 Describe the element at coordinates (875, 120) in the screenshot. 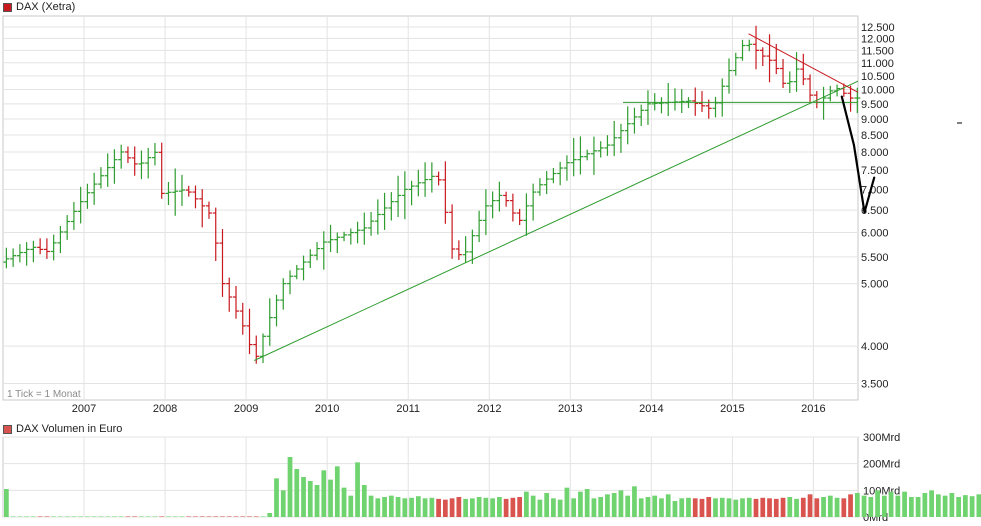

I see `price-y-tick-label: 9.000` at that location.